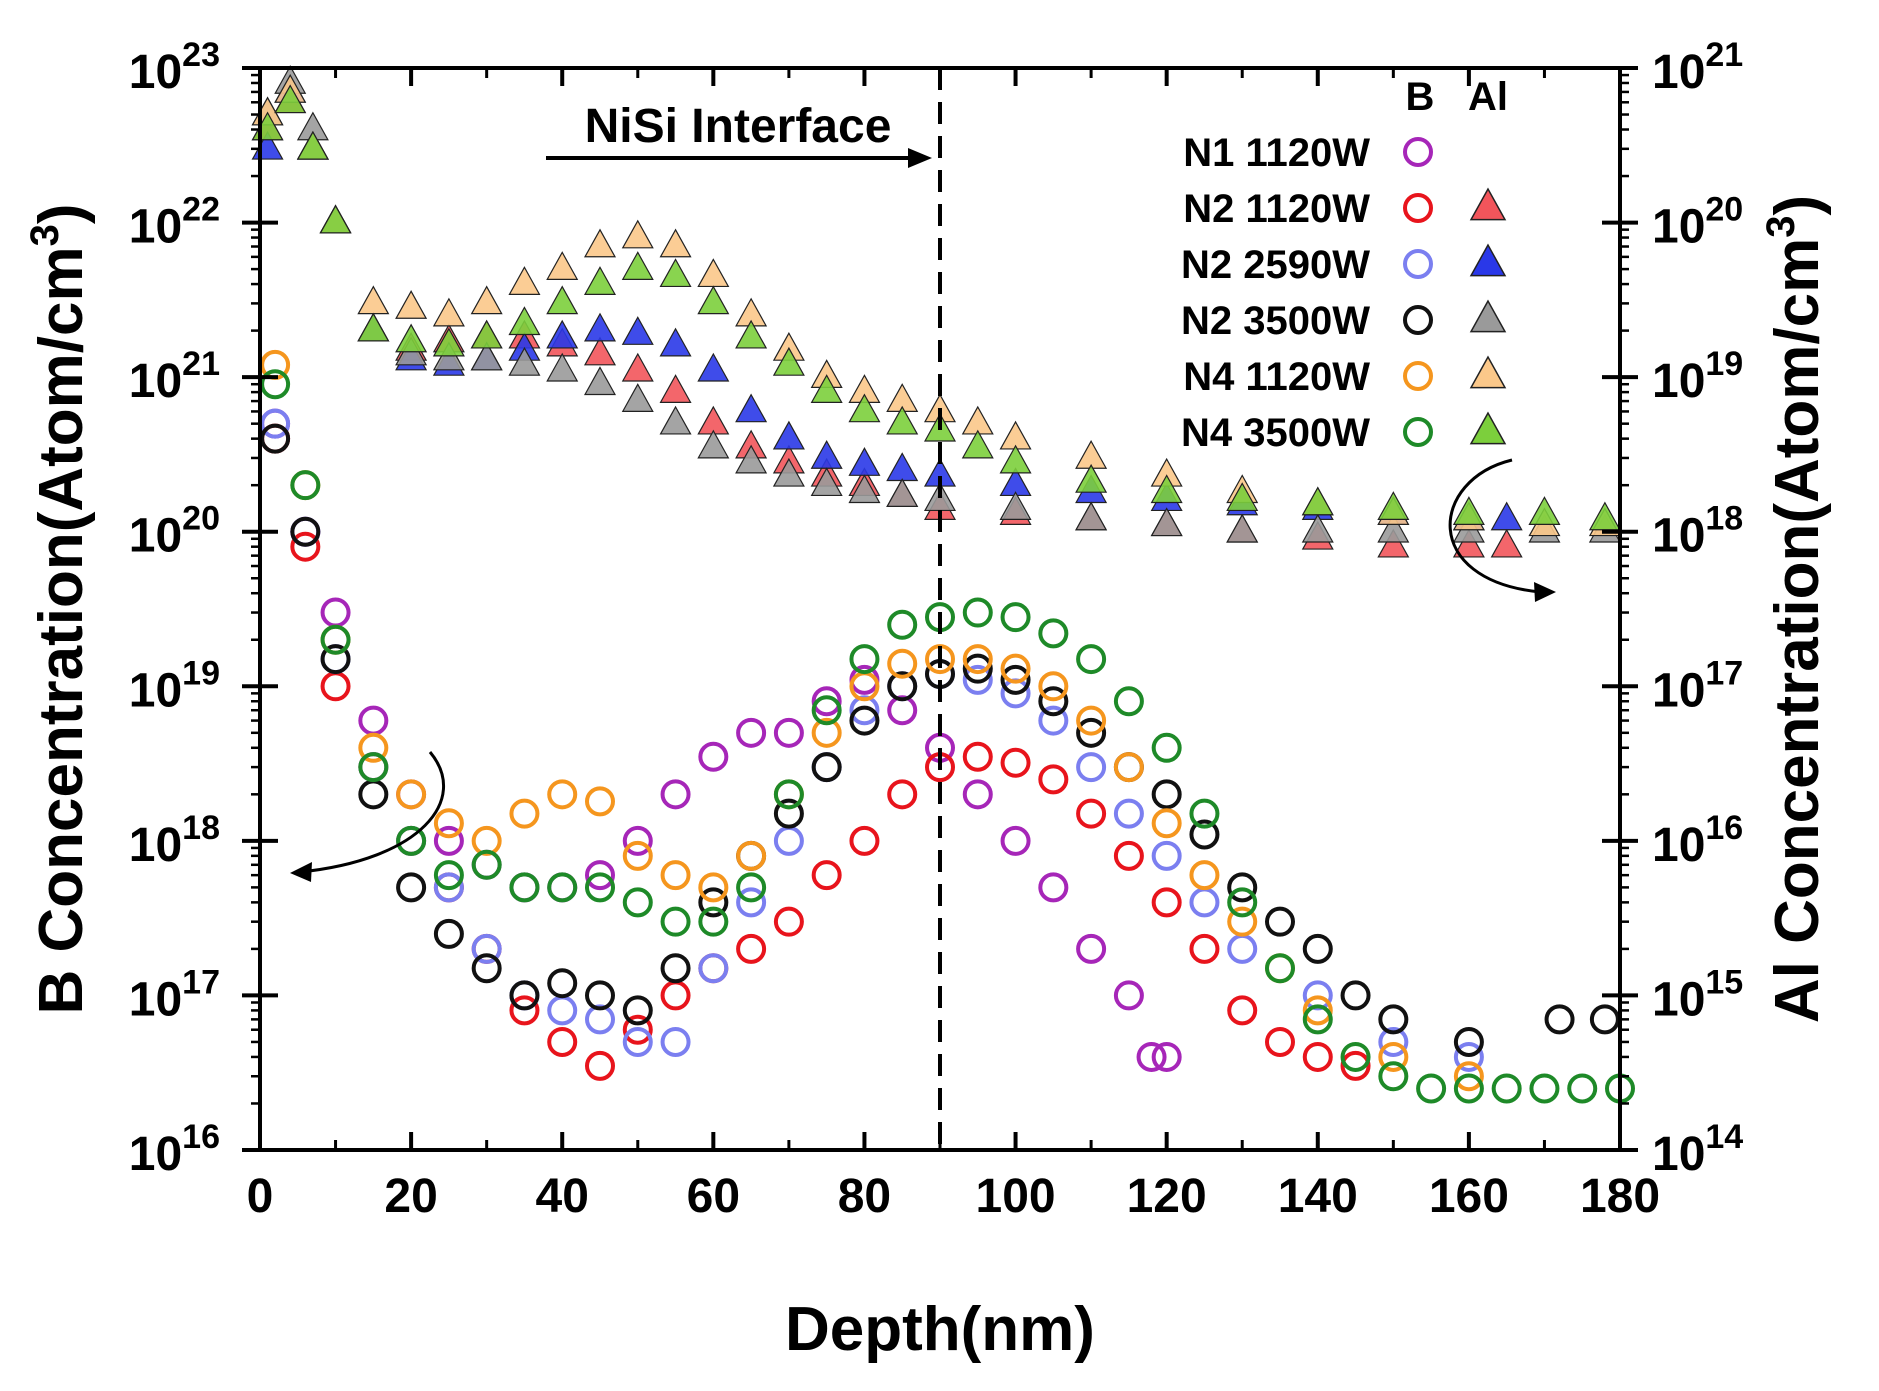 This screenshot has width=1879, height=1391. Describe the element at coordinates (174, 1149) in the screenshot. I see `left-tick-label: 1016` at that location.